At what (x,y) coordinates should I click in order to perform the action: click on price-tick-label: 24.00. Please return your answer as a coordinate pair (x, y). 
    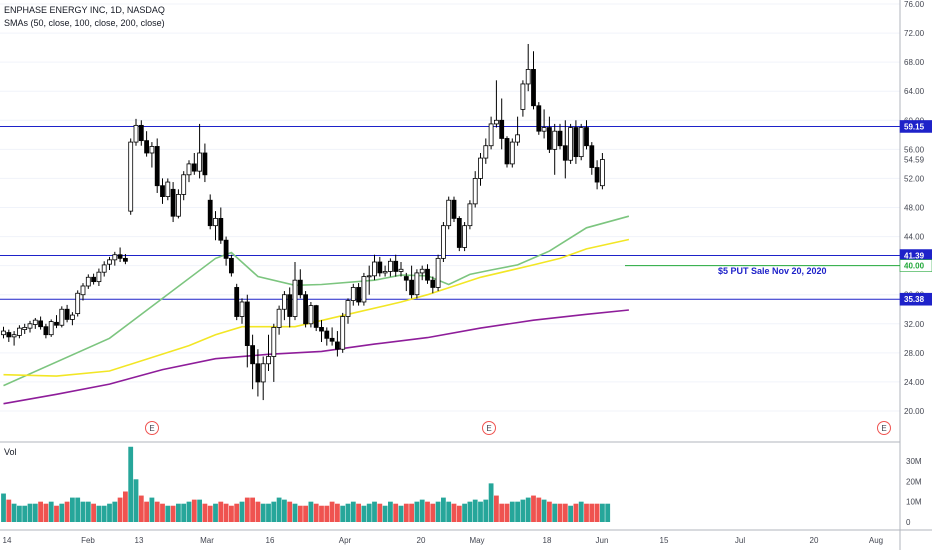
    Looking at the image, I should click on (914, 382).